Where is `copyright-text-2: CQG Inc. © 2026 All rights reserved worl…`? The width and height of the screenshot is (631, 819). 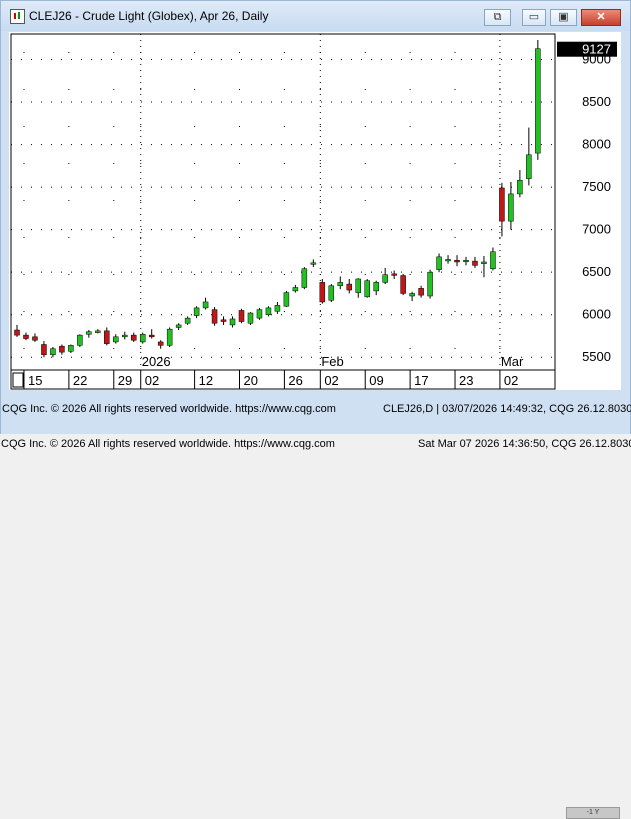
copyright-text-2: CQG Inc. © 2026 All rights reserved worl… is located at coordinates (168, 444).